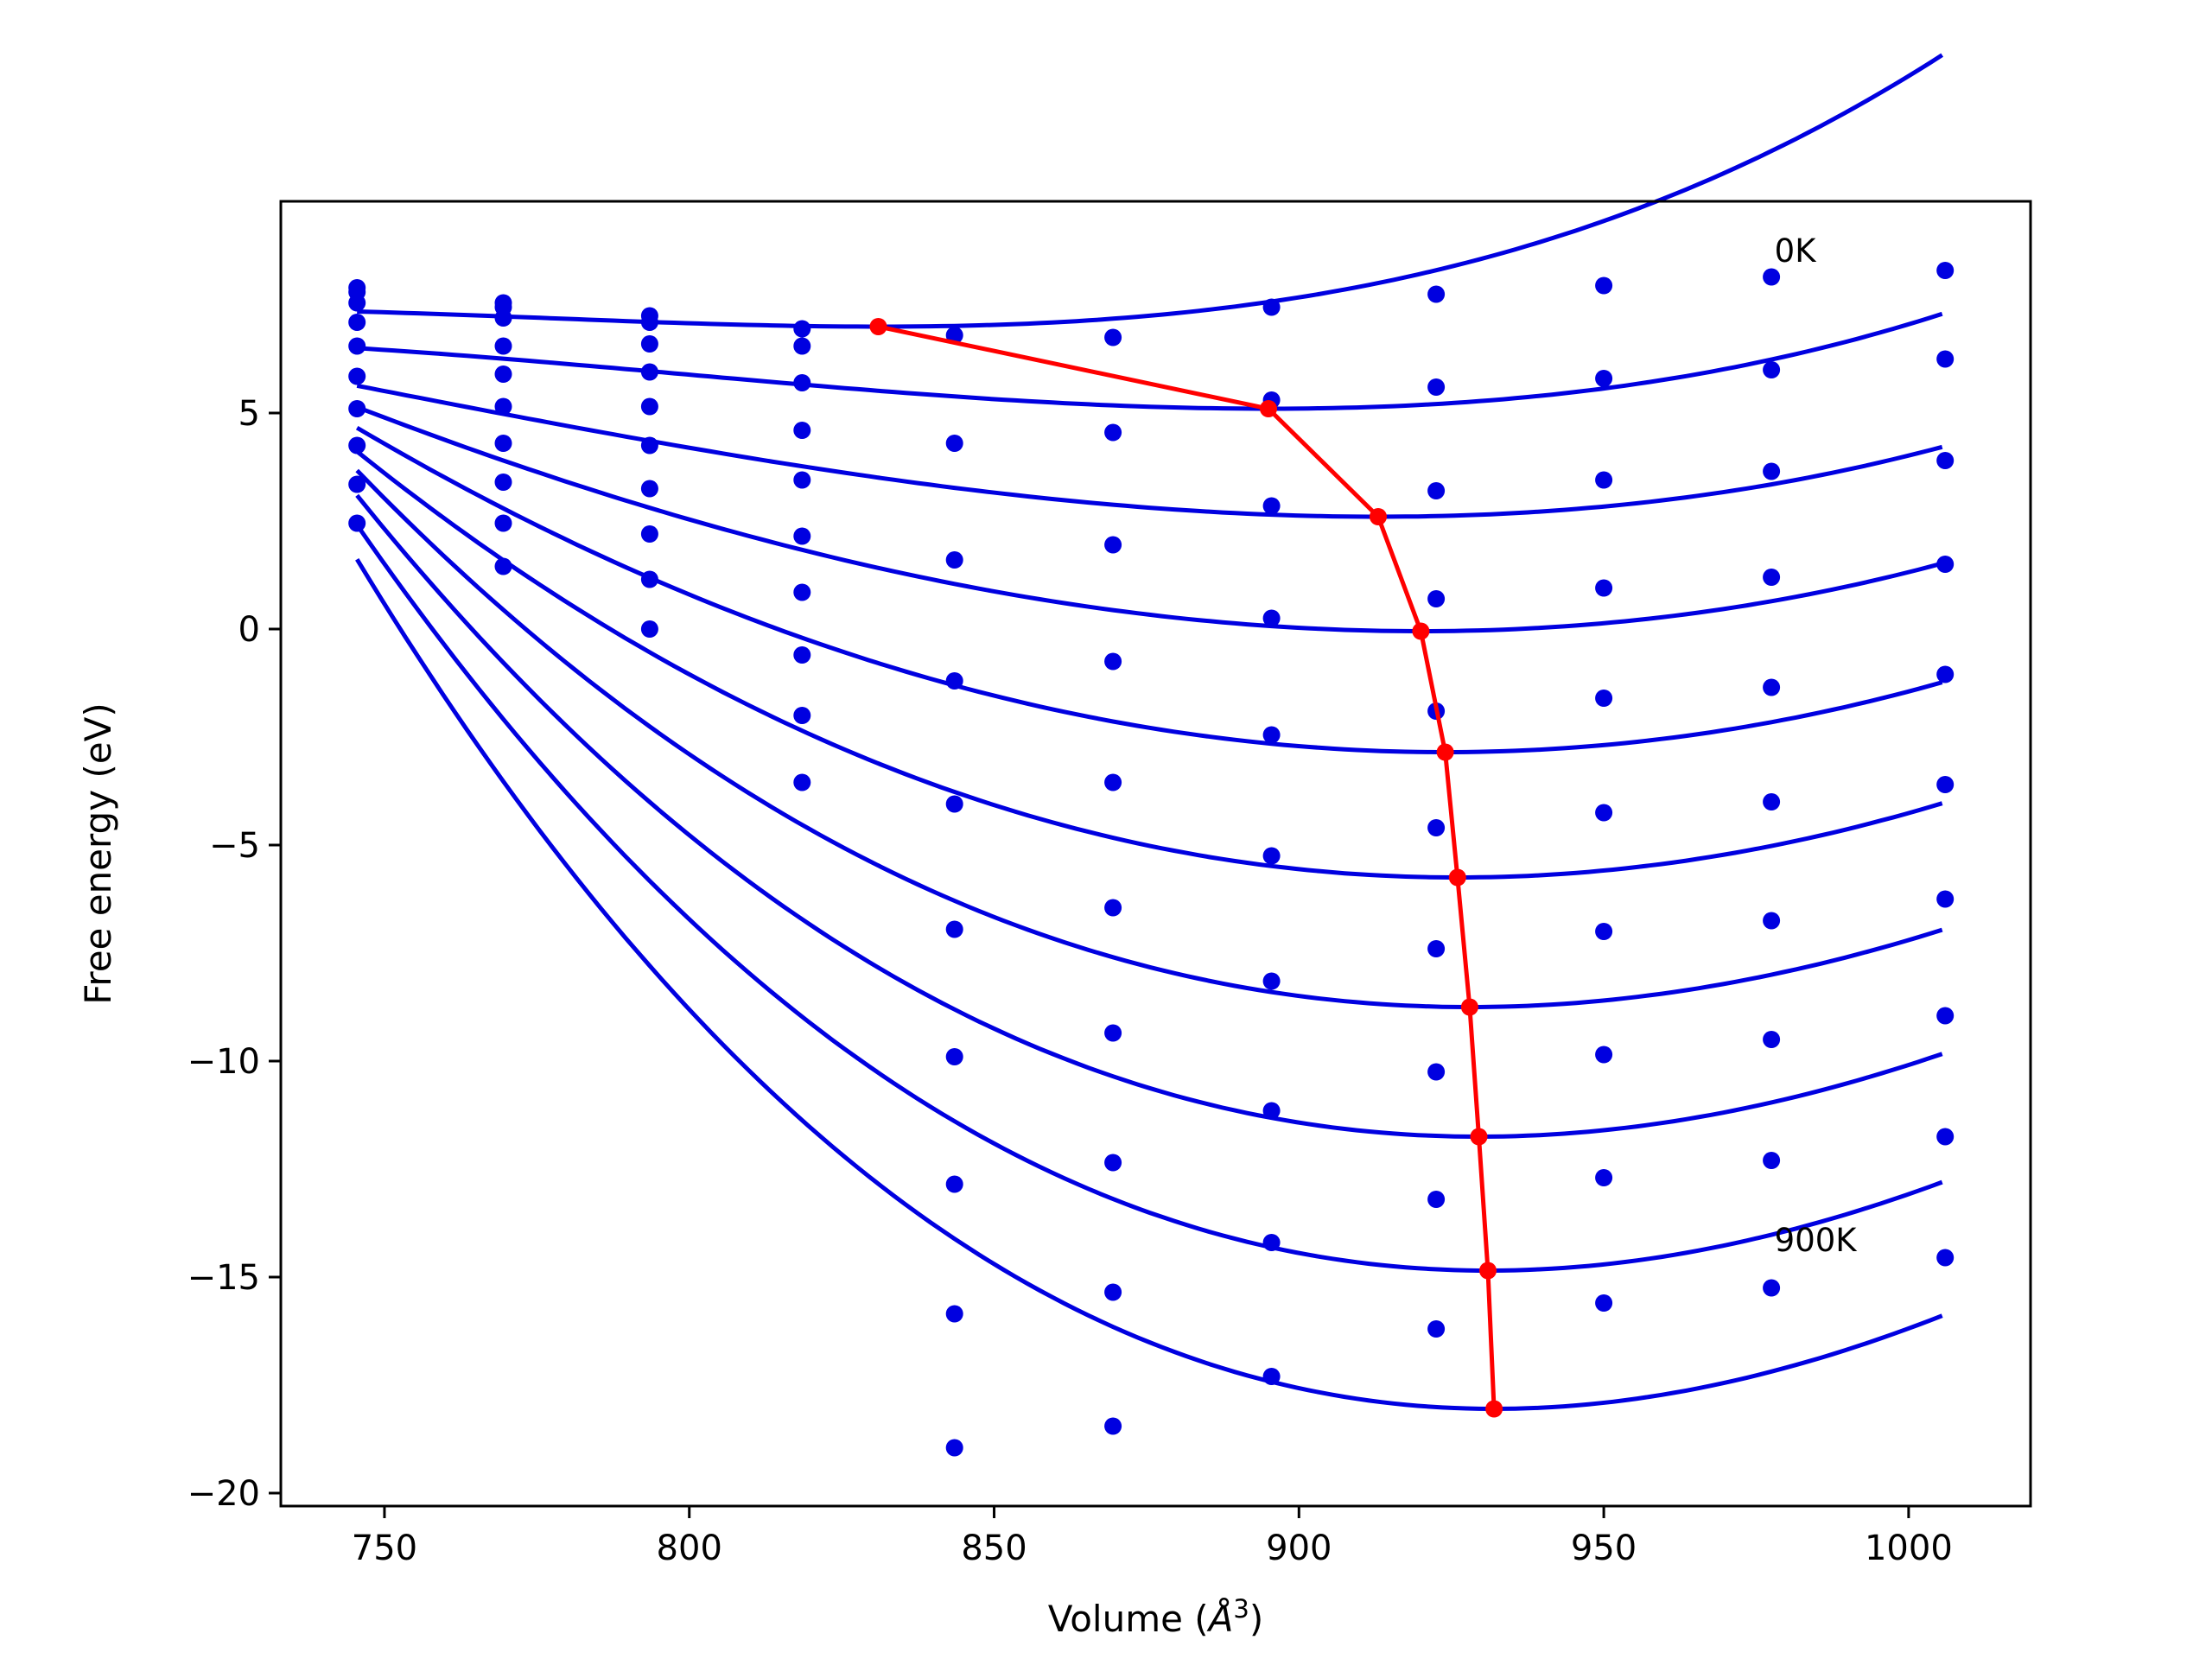  Describe the element at coordinates (1220, 1618) in the screenshot. I see `x-axis-label-unit: Å` at that location.